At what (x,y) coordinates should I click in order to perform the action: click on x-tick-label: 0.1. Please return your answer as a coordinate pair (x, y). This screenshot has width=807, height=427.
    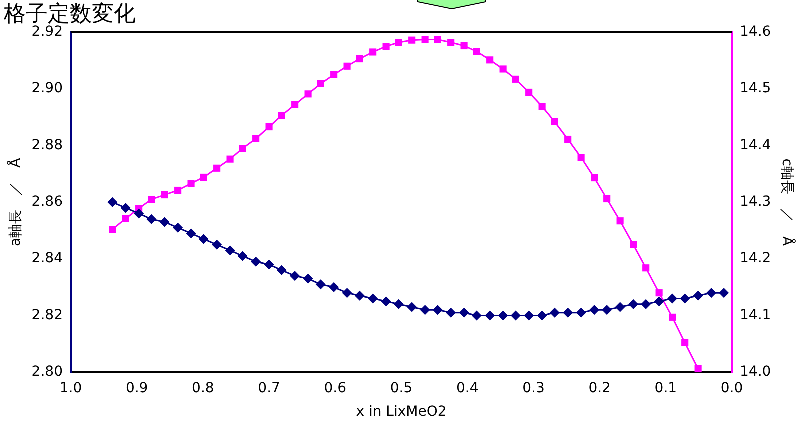
    Looking at the image, I should click on (666, 388).